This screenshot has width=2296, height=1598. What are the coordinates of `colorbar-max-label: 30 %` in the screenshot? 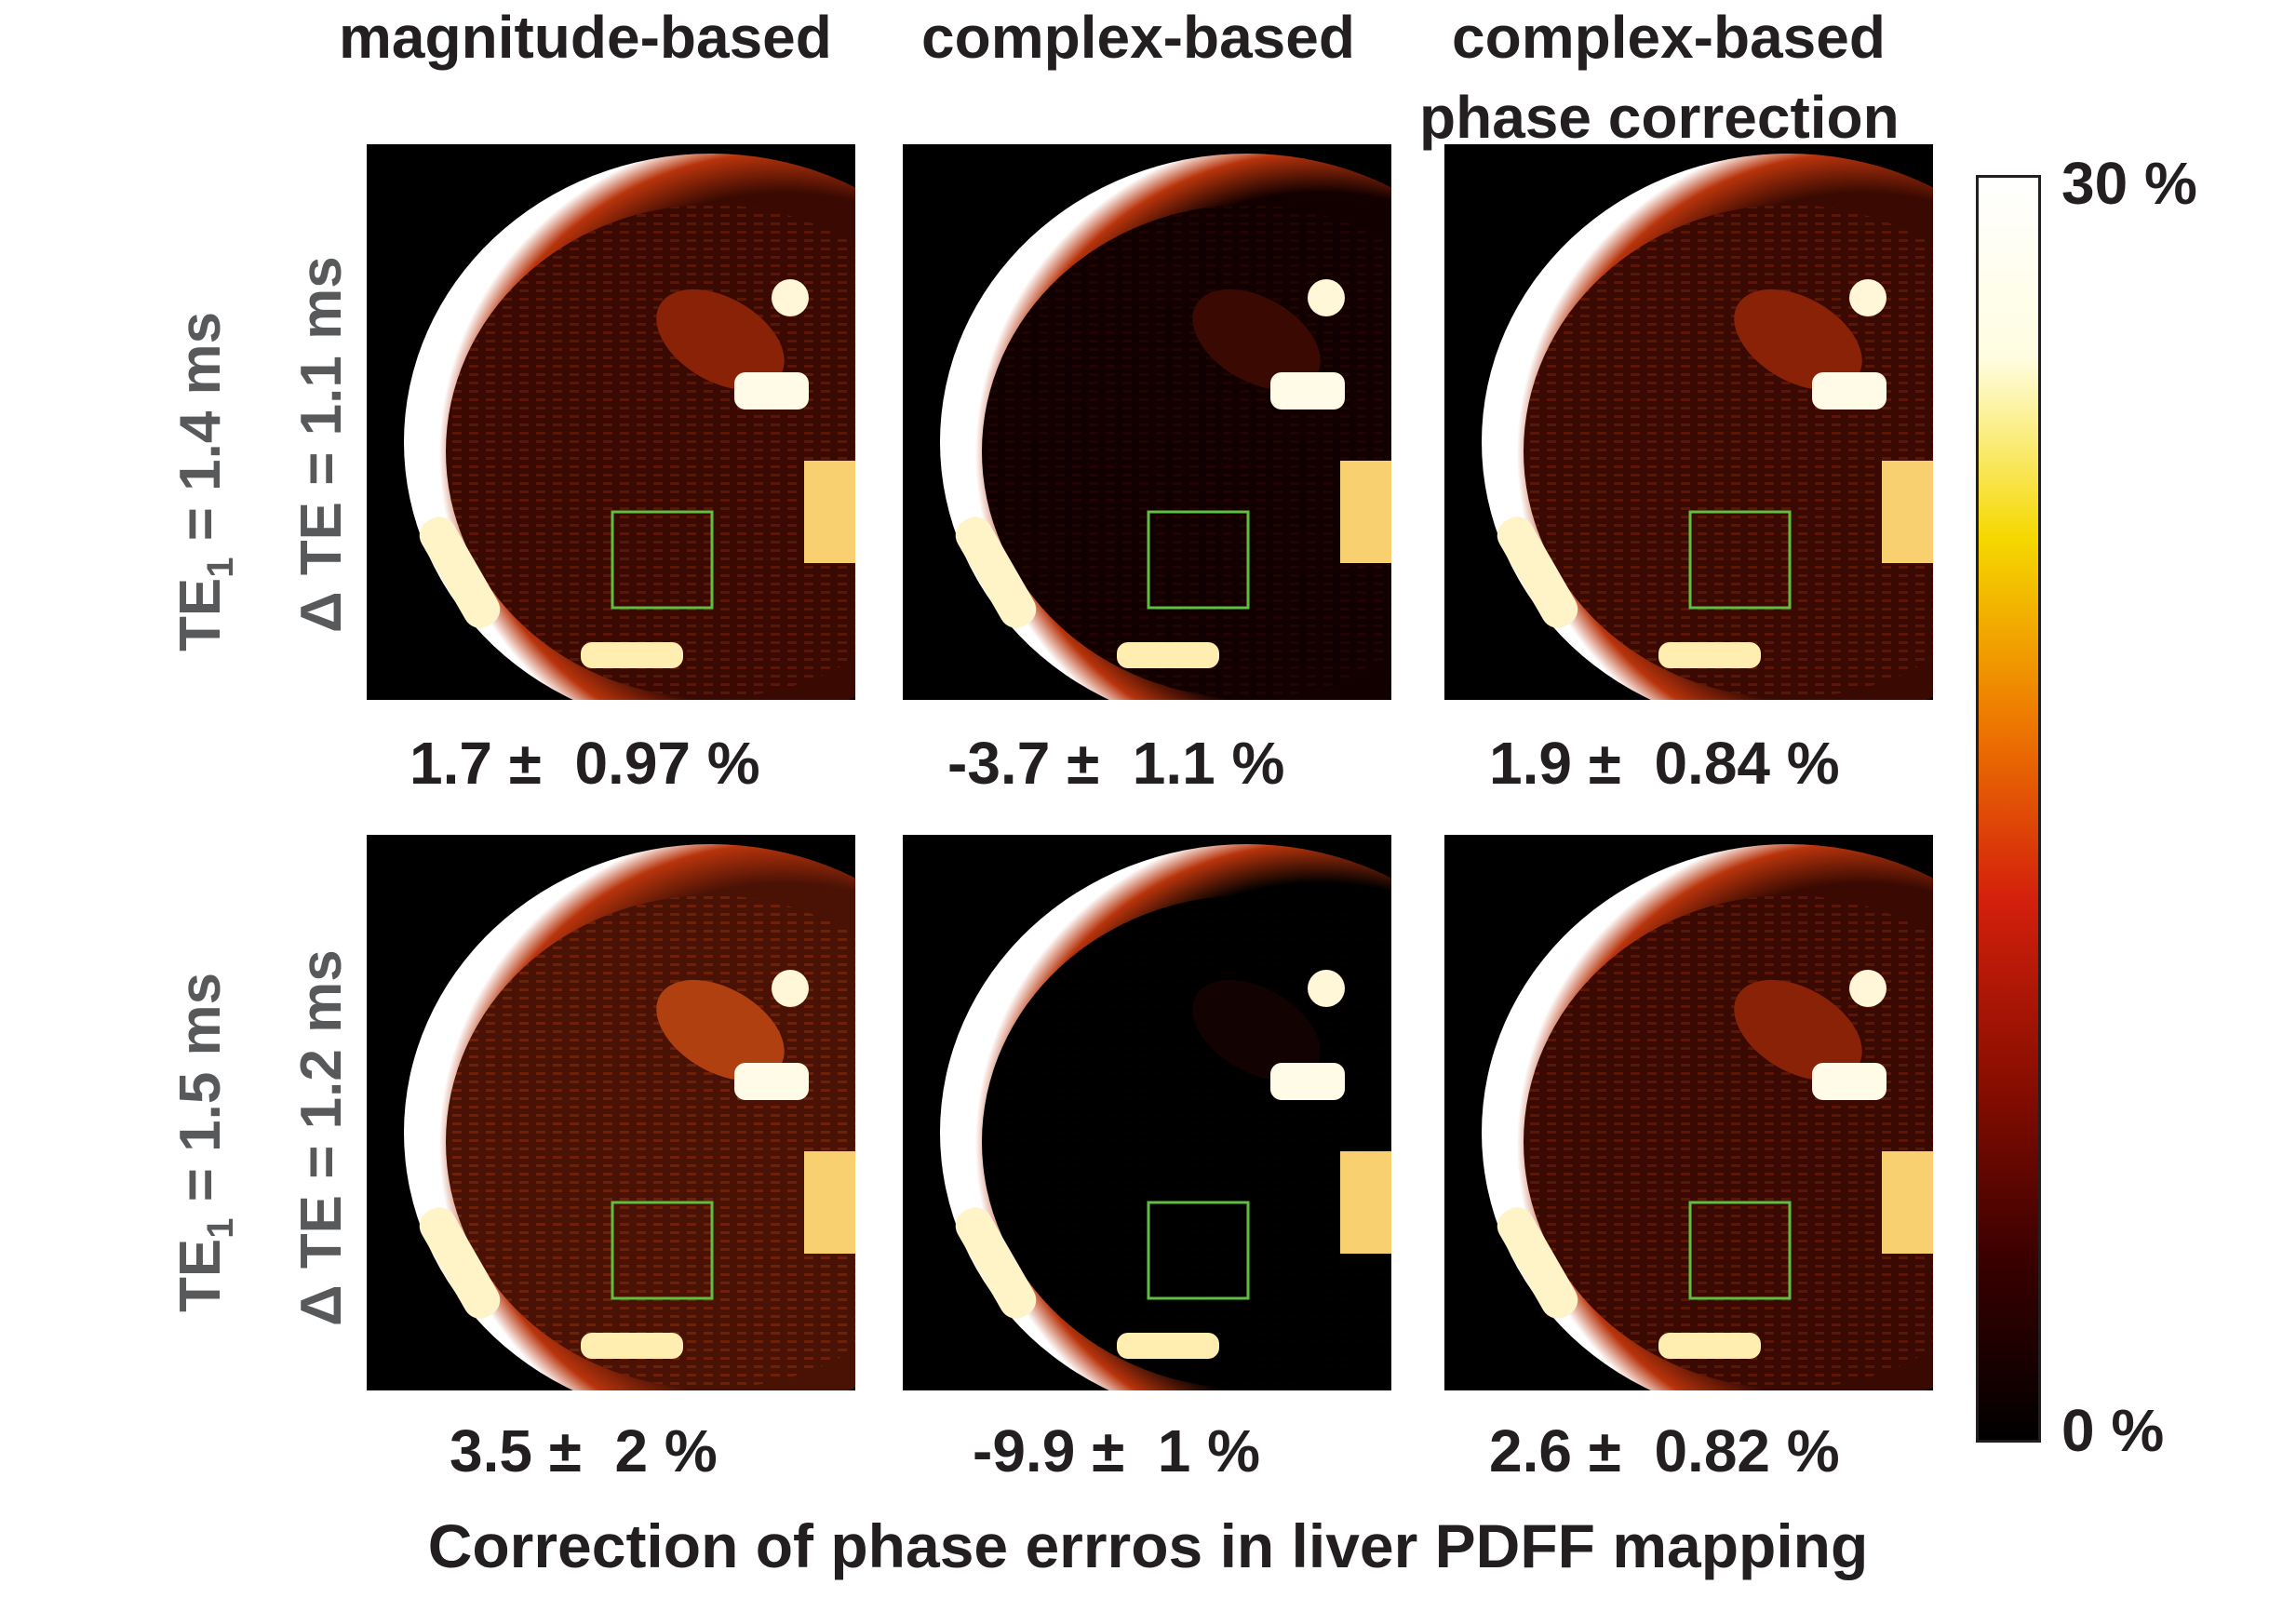 It's located at (2129, 183).